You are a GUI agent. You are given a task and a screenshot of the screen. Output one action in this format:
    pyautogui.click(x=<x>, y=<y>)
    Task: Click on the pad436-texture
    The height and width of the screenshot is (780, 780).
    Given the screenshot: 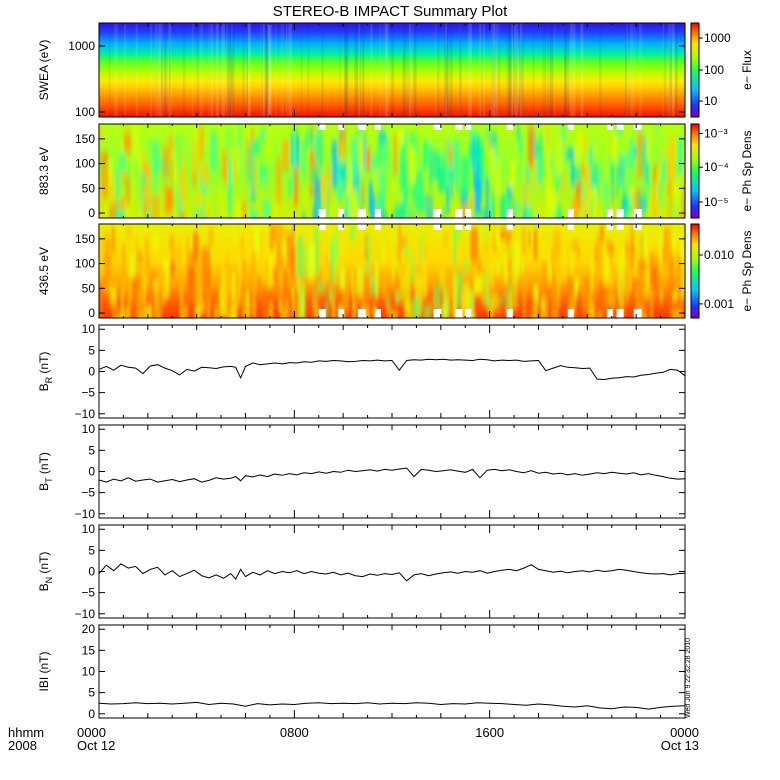 What is the action you would take?
    pyautogui.click(x=392, y=271)
    